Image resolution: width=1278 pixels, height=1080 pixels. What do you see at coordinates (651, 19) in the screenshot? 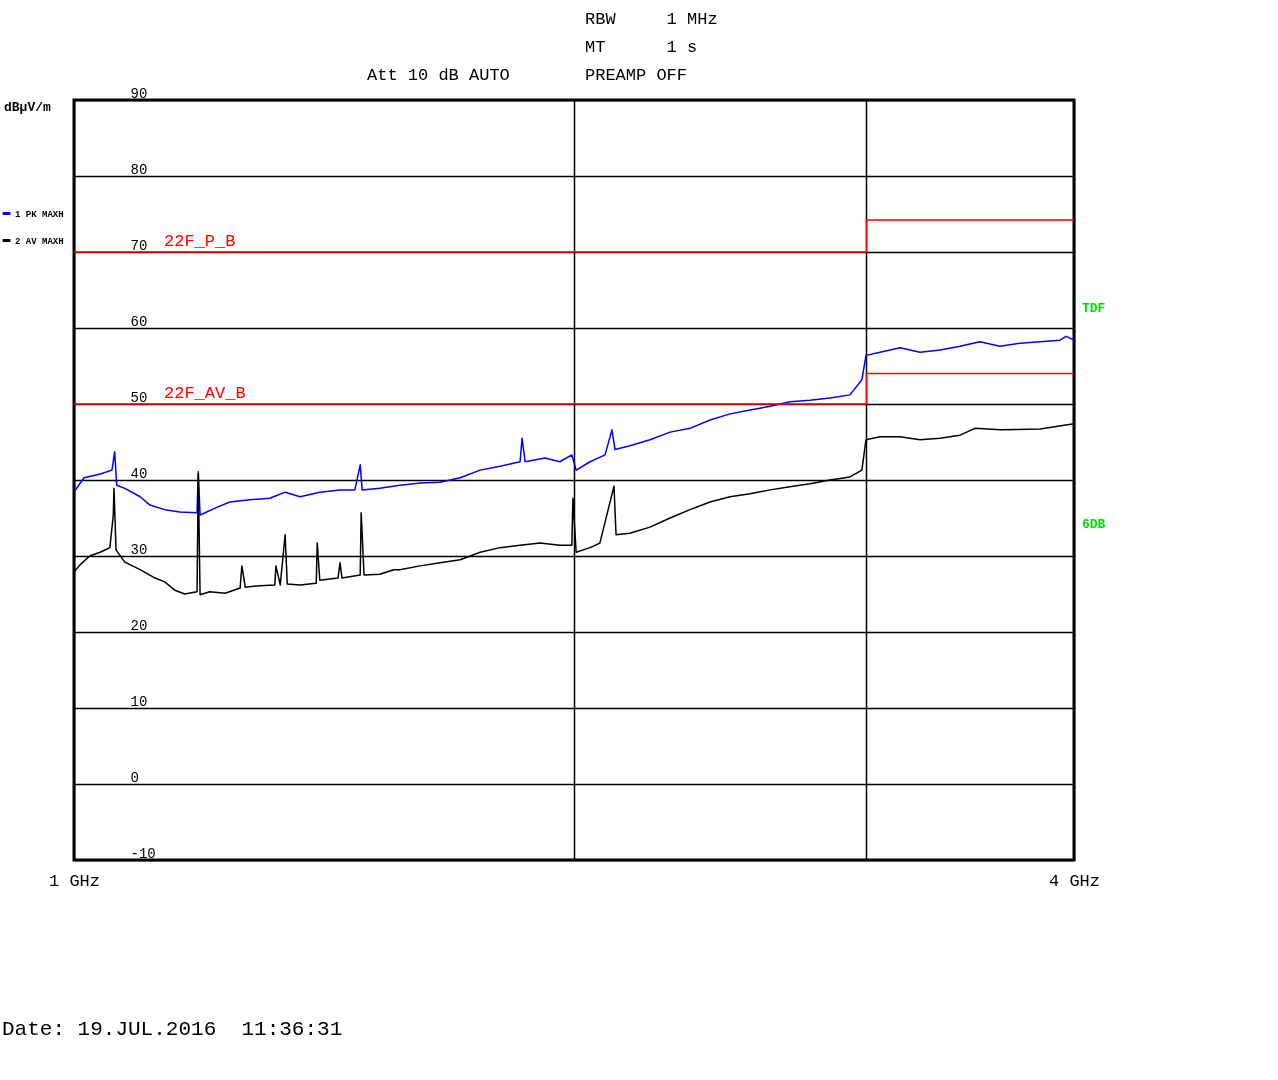
I see `text: RBW 1 MHz` at bounding box center [651, 19].